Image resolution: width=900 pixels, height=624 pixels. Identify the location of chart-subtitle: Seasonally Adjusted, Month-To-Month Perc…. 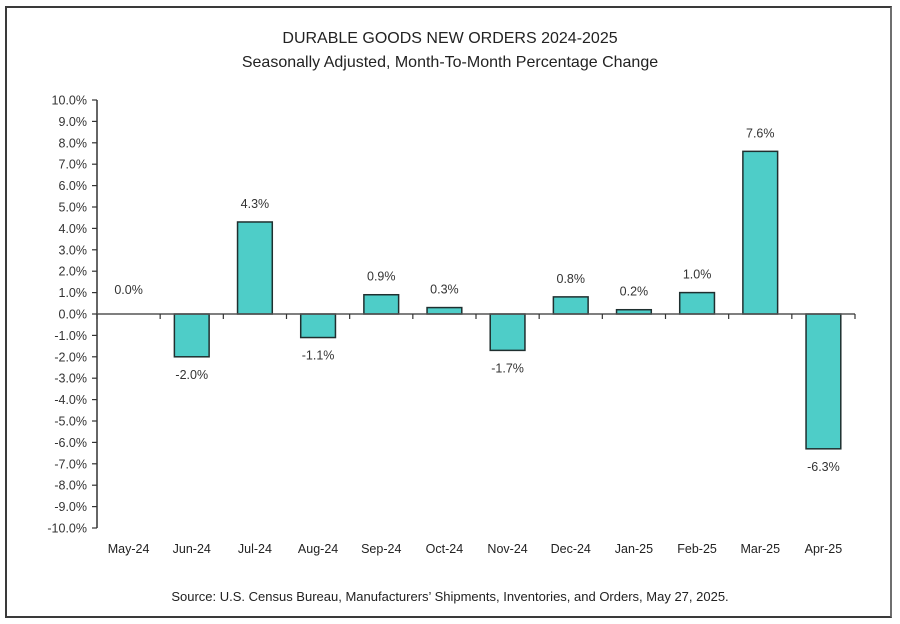
(450, 62).